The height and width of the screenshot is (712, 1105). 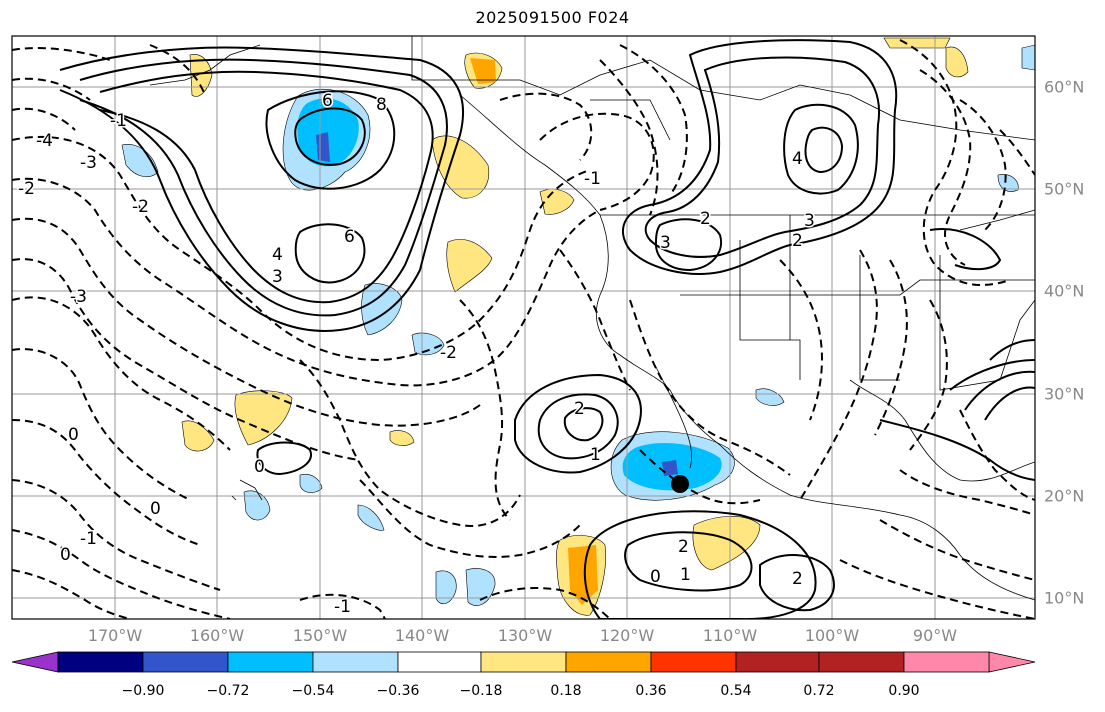 I want to click on colorbar-tick-label: 0.90, so click(x=904, y=691).